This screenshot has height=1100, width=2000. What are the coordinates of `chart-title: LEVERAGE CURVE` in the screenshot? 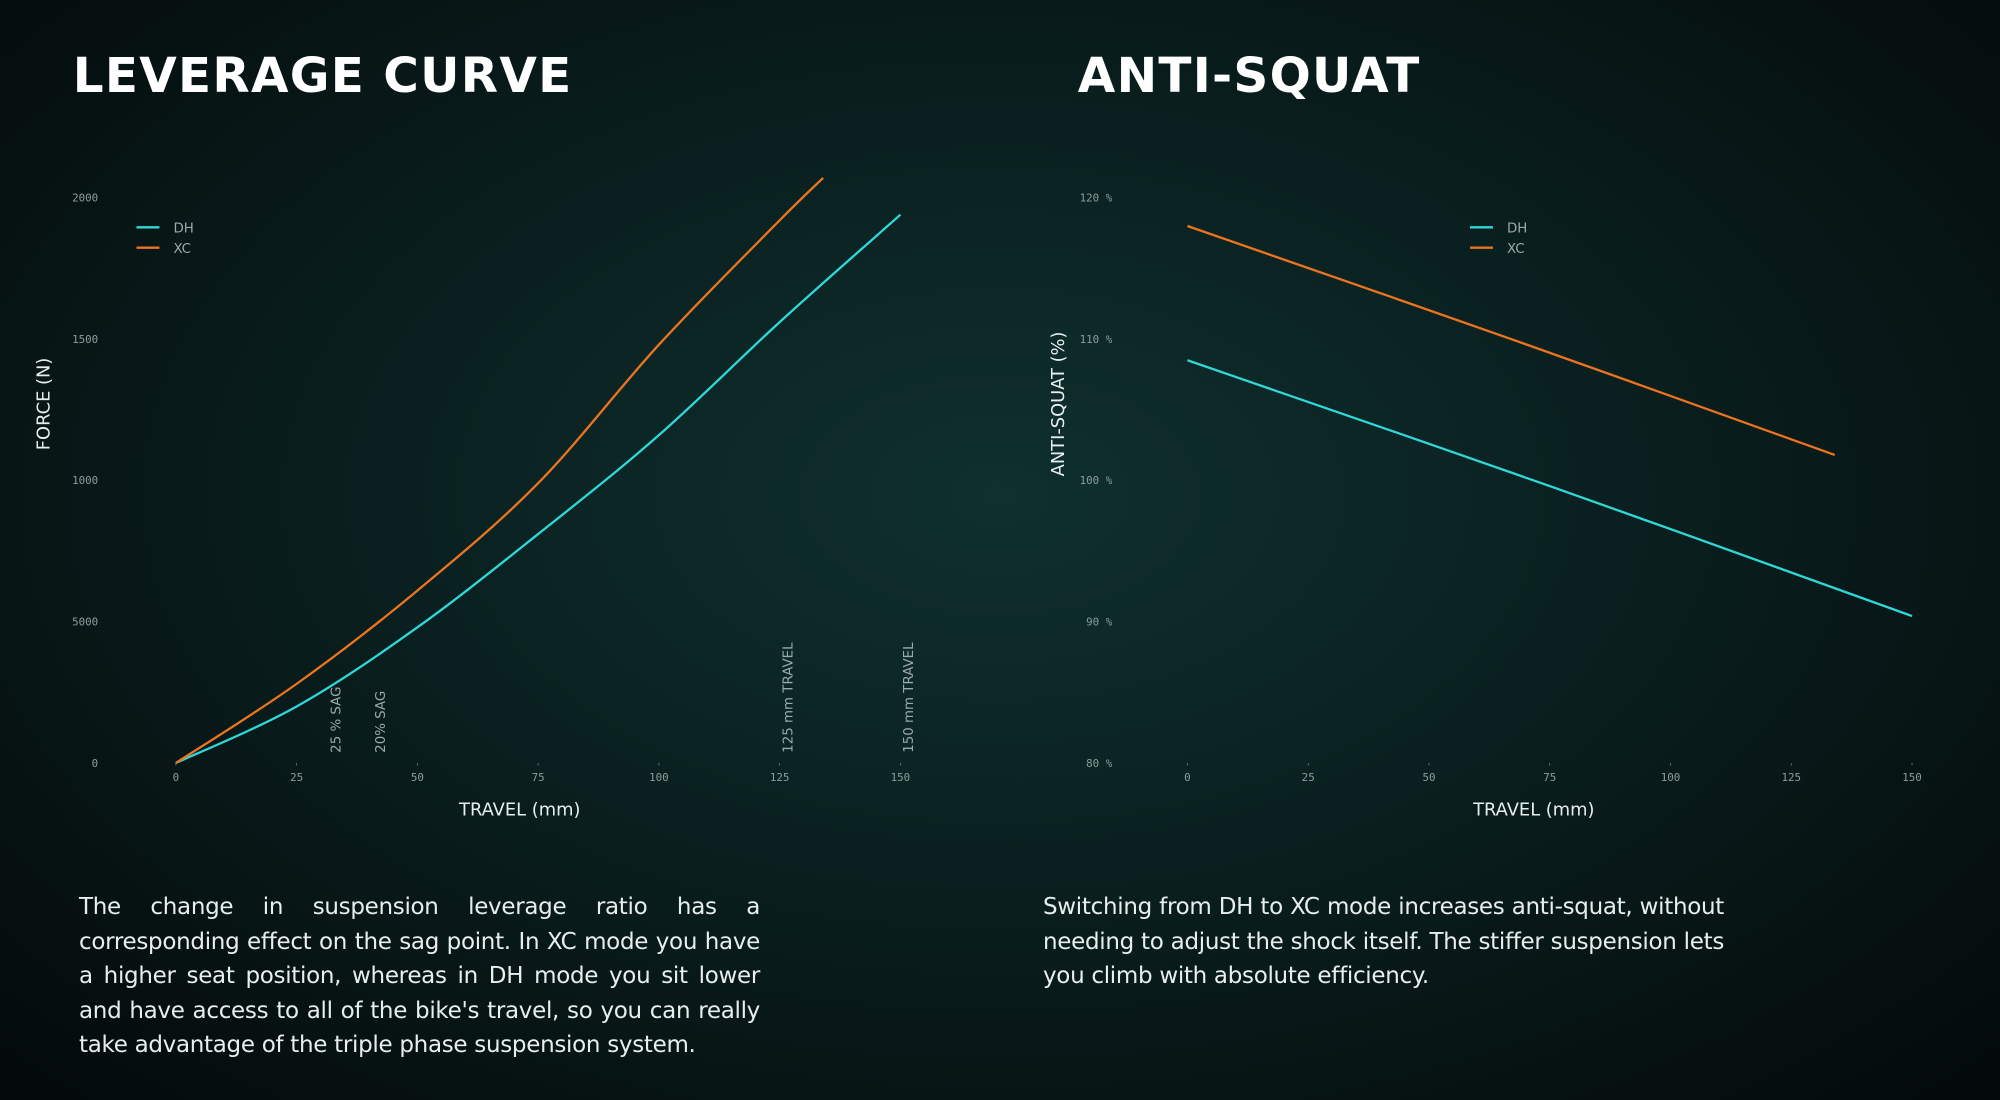 It's located at (323, 76).